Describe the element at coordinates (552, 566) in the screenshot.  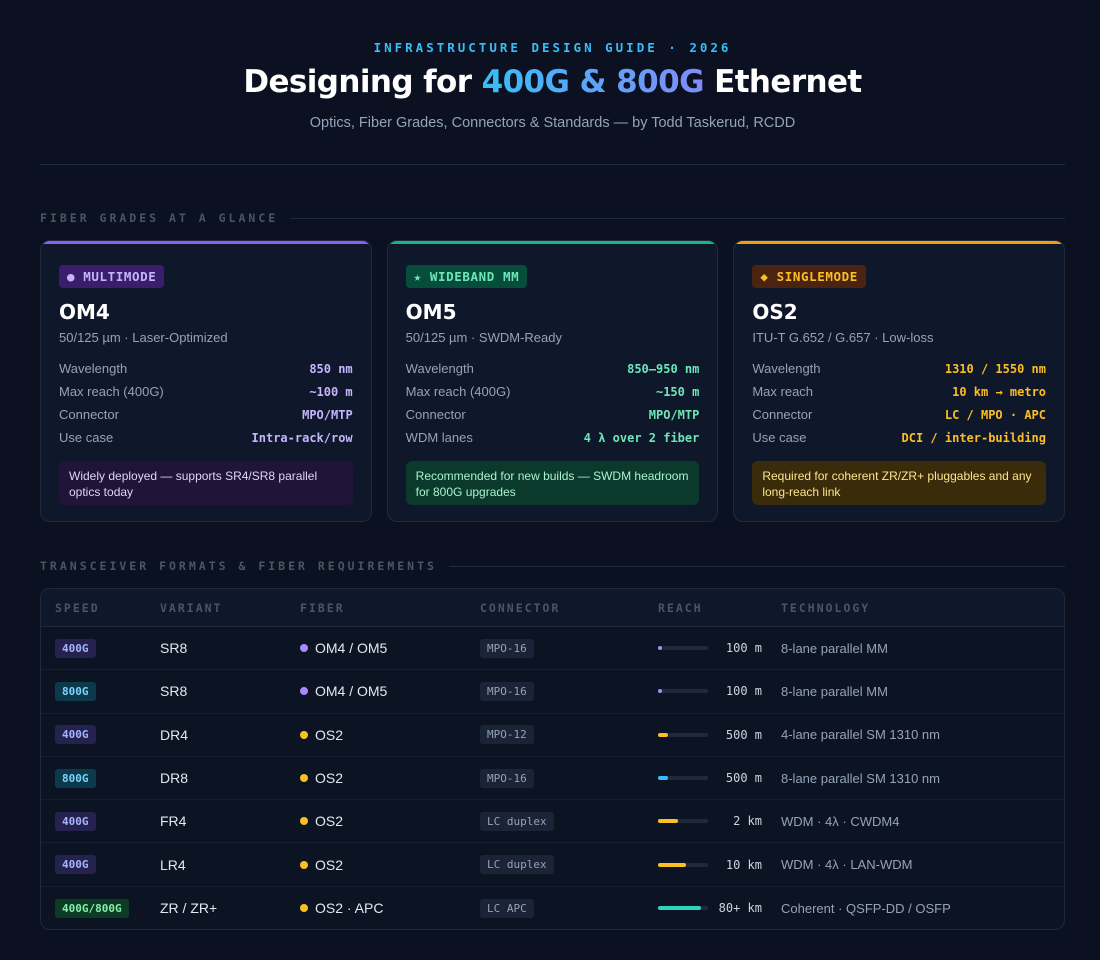
I see `section-header-transceivers: TRANSCEIVER FORMATS & FIBER REQUIREMENTS` at that location.